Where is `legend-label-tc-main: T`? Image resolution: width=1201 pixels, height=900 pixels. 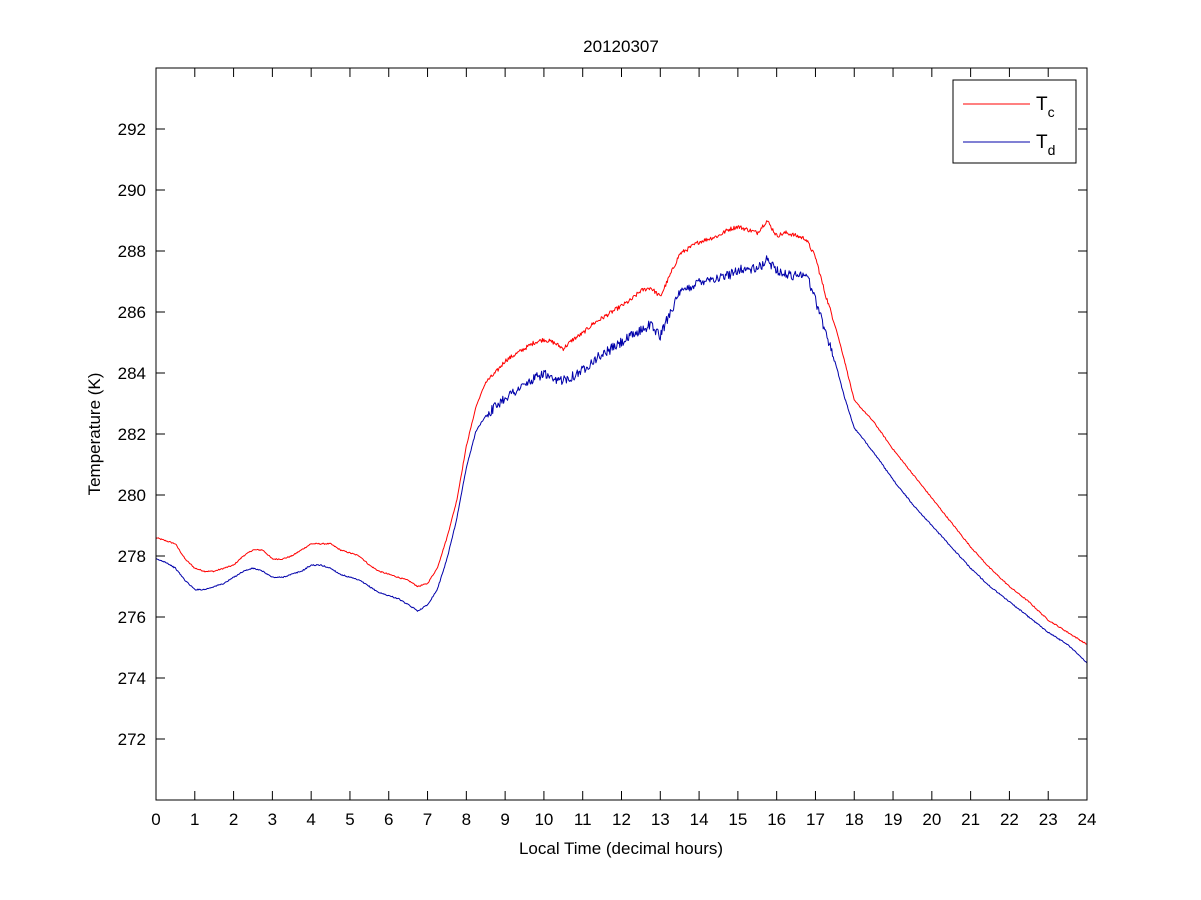 legend-label-tc-main: T is located at coordinates (1042, 104).